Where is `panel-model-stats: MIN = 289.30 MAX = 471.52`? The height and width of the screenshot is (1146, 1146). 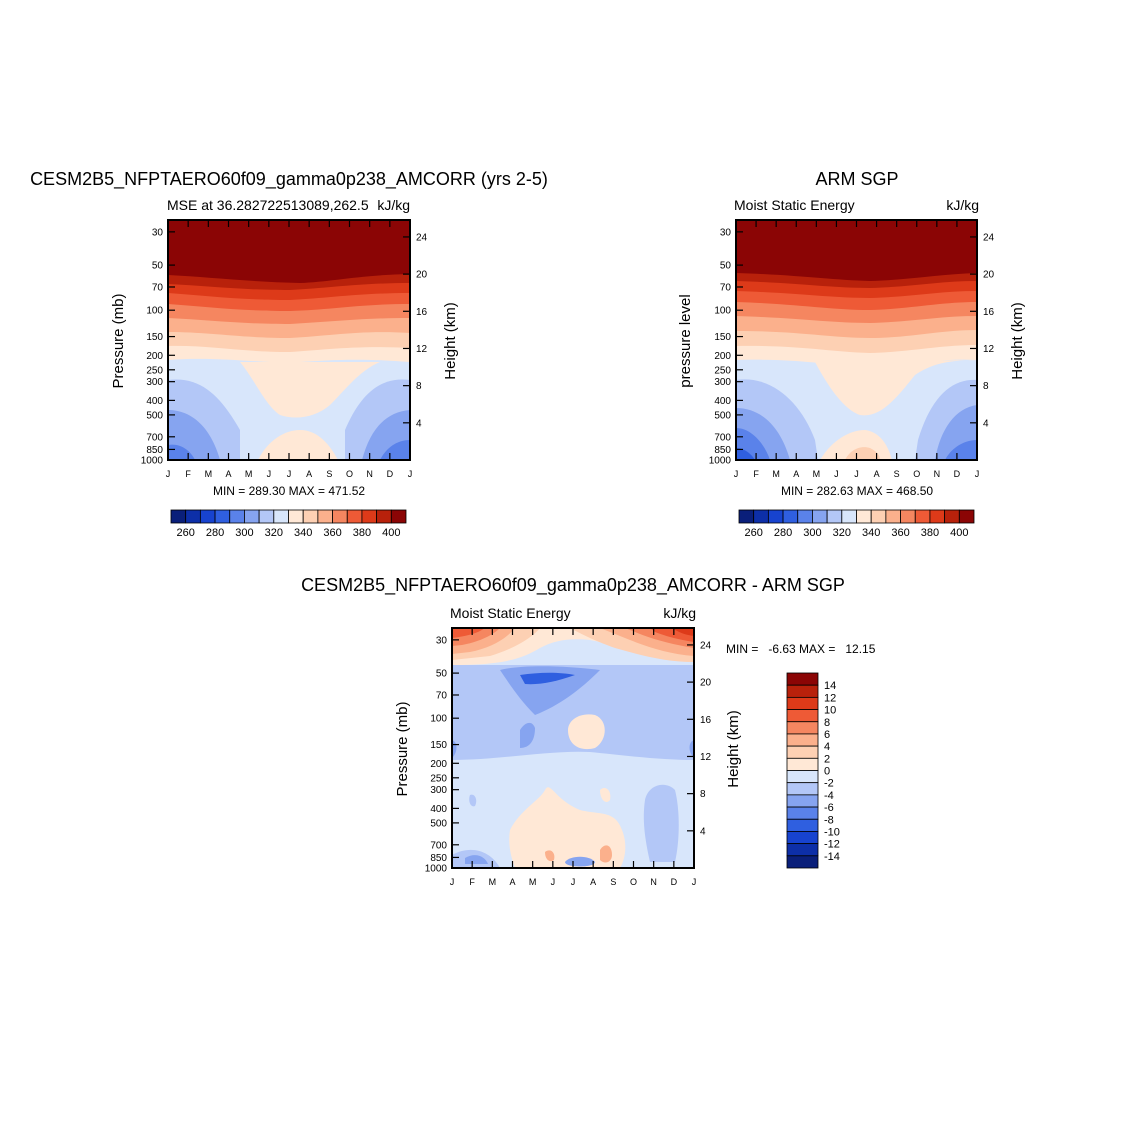
panel-model-stats: MIN = 289.30 MAX = 471.52 is located at coordinates (289, 491).